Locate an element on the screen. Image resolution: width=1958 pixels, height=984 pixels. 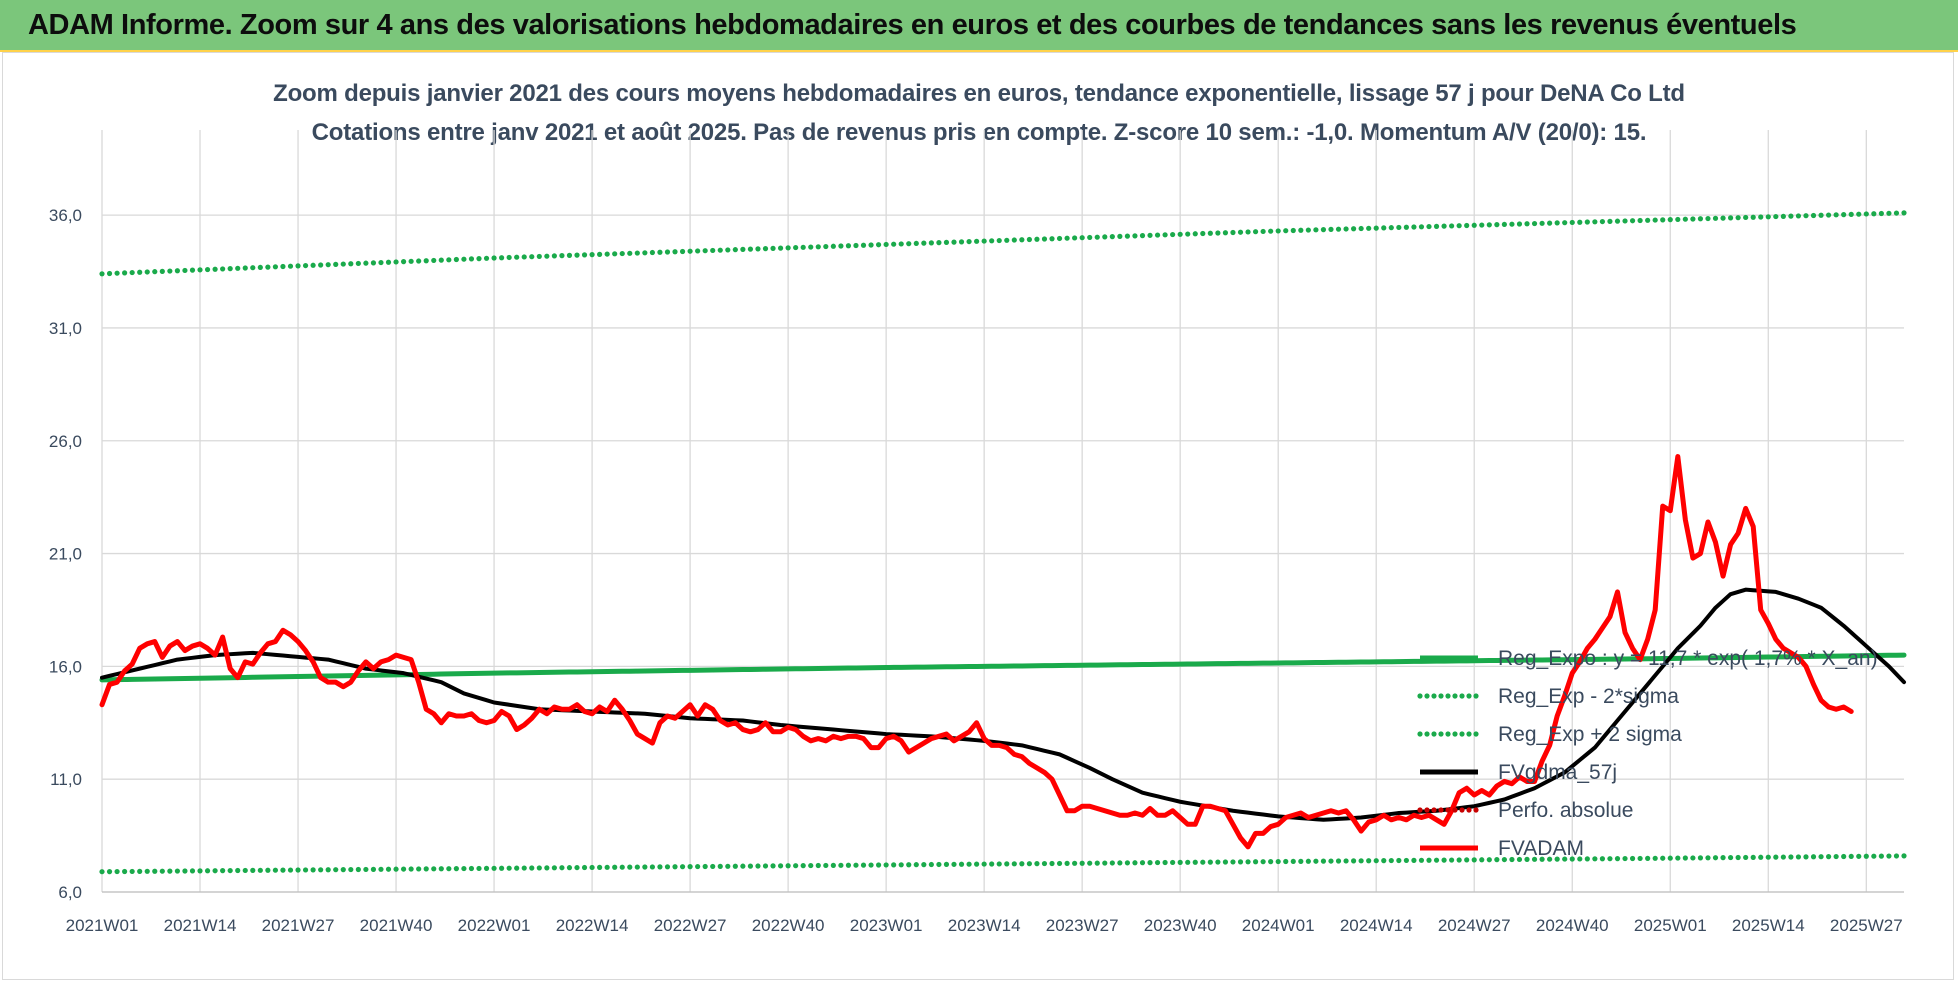
y-tick-label: 21,0 is located at coordinates (65, 554).